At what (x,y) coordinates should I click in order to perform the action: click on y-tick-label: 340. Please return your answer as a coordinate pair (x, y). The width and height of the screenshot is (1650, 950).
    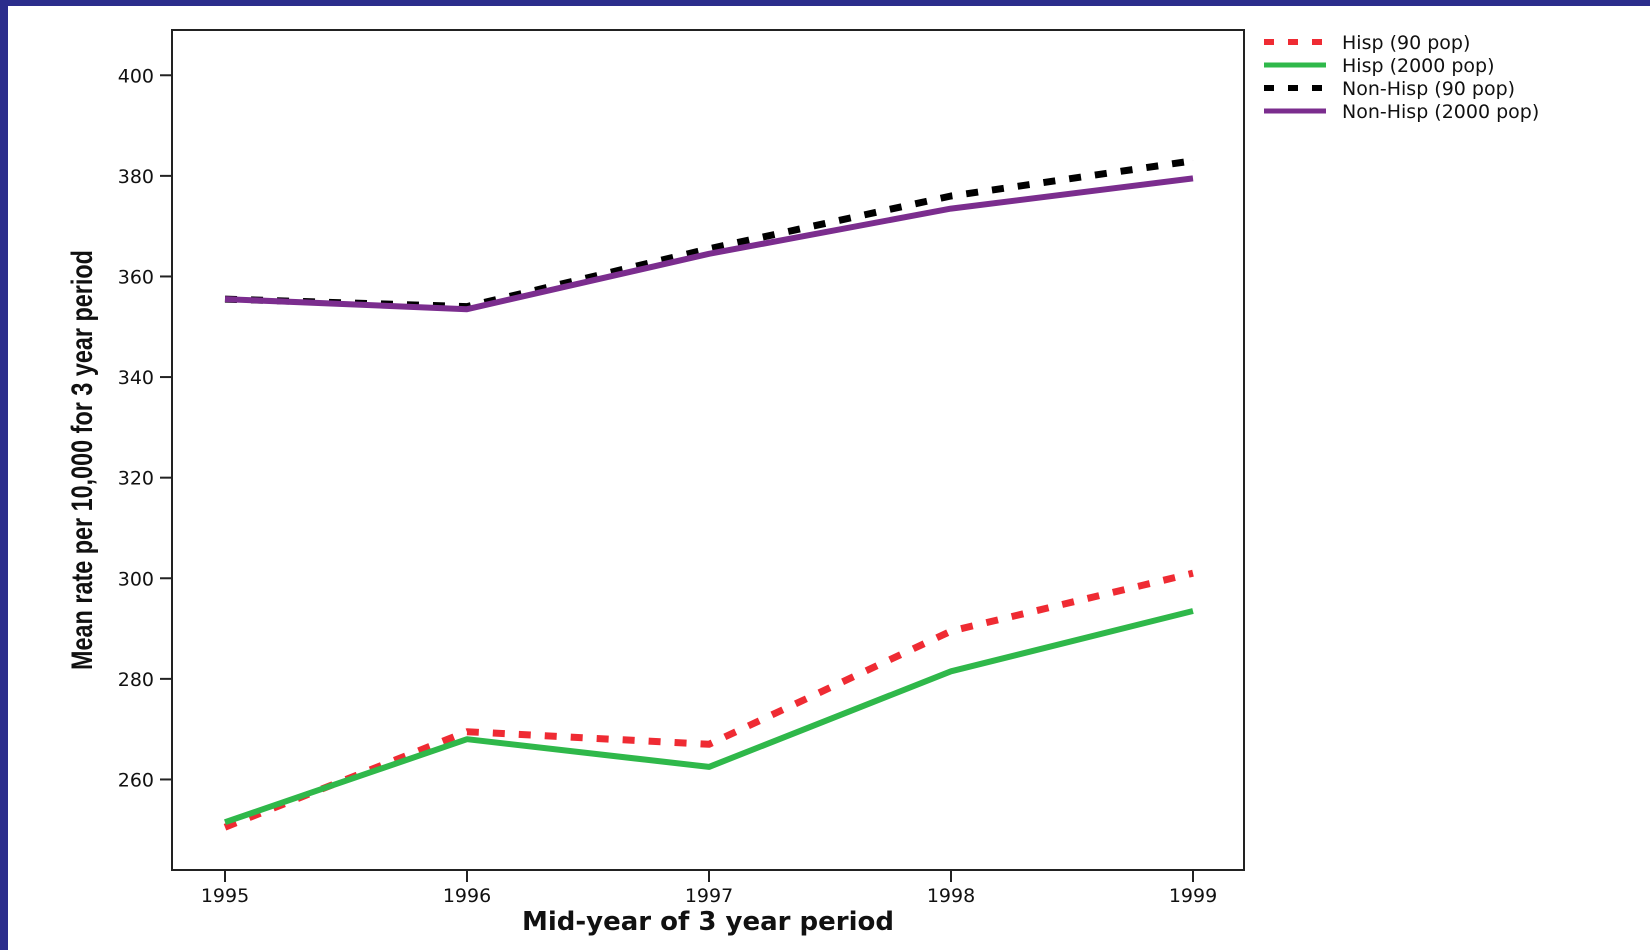
    Looking at the image, I should click on (136, 378).